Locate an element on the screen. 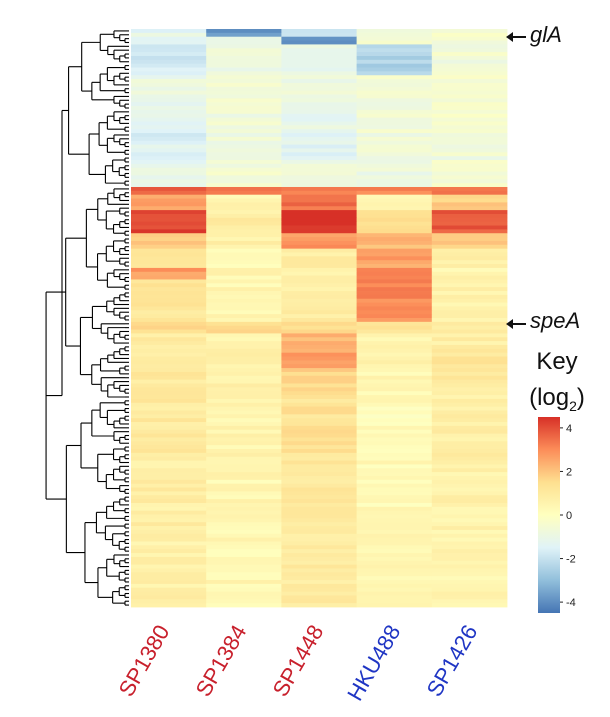  row-dendrogram is located at coordinates (87, 318).